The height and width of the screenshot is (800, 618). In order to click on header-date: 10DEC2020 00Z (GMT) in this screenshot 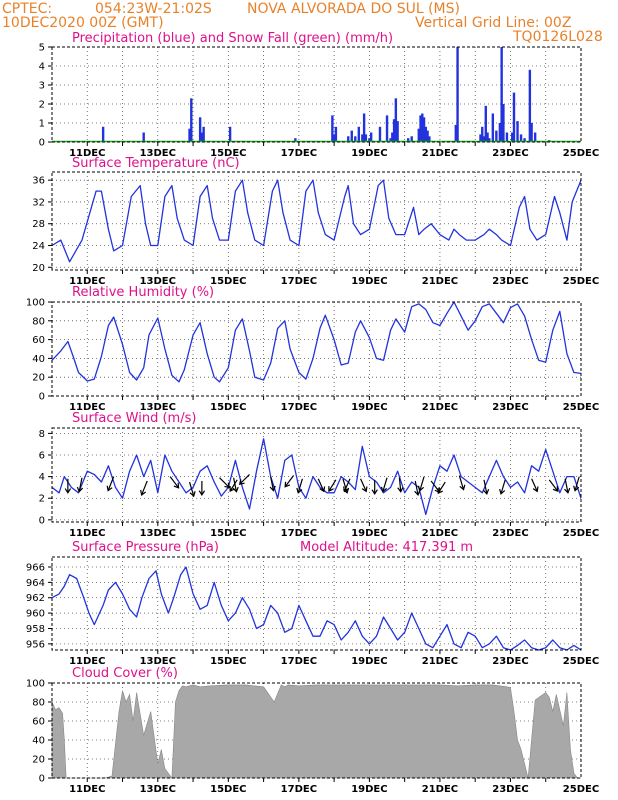, I will do `click(83, 23)`.